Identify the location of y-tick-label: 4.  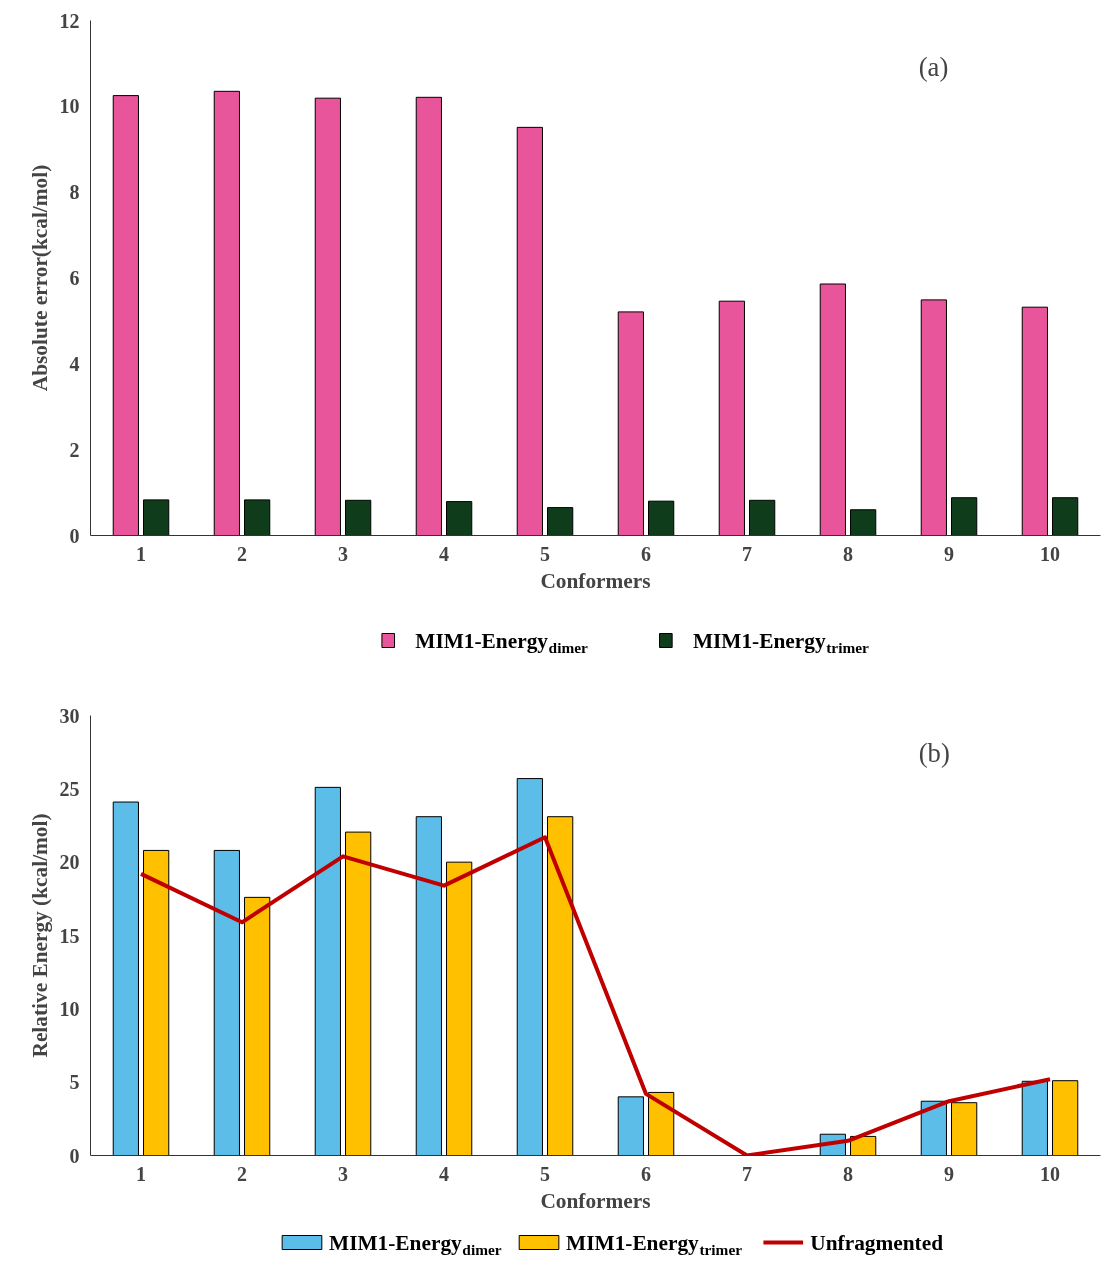
(74, 363).